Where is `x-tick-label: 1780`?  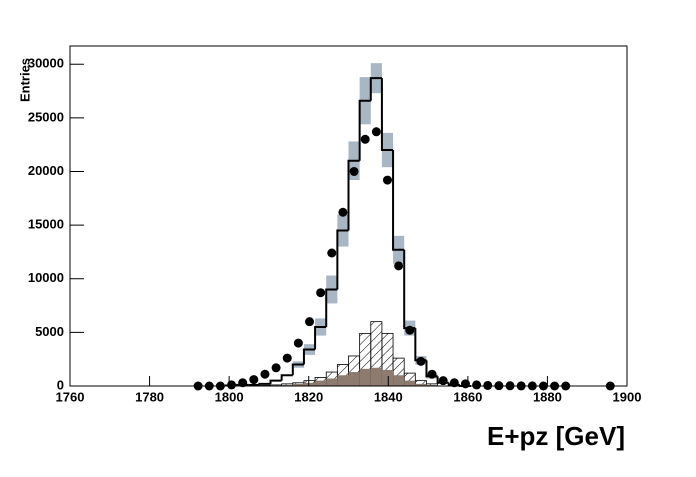
x-tick-label: 1780 is located at coordinates (149, 396).